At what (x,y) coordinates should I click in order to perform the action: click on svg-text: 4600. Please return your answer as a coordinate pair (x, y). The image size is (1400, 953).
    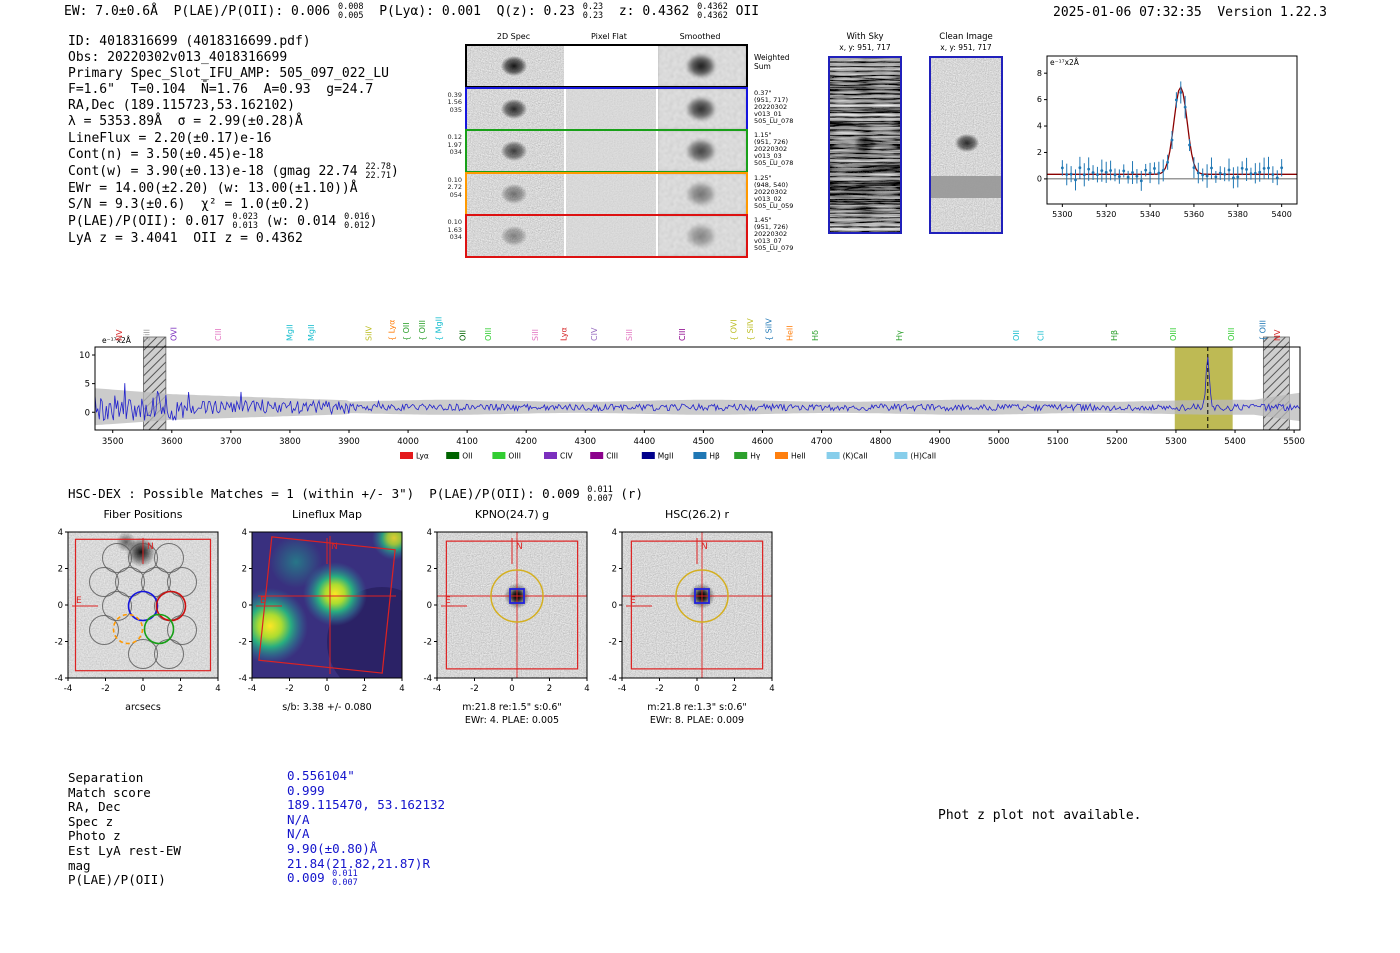
    Looking at the image, I should click on (763, 442).